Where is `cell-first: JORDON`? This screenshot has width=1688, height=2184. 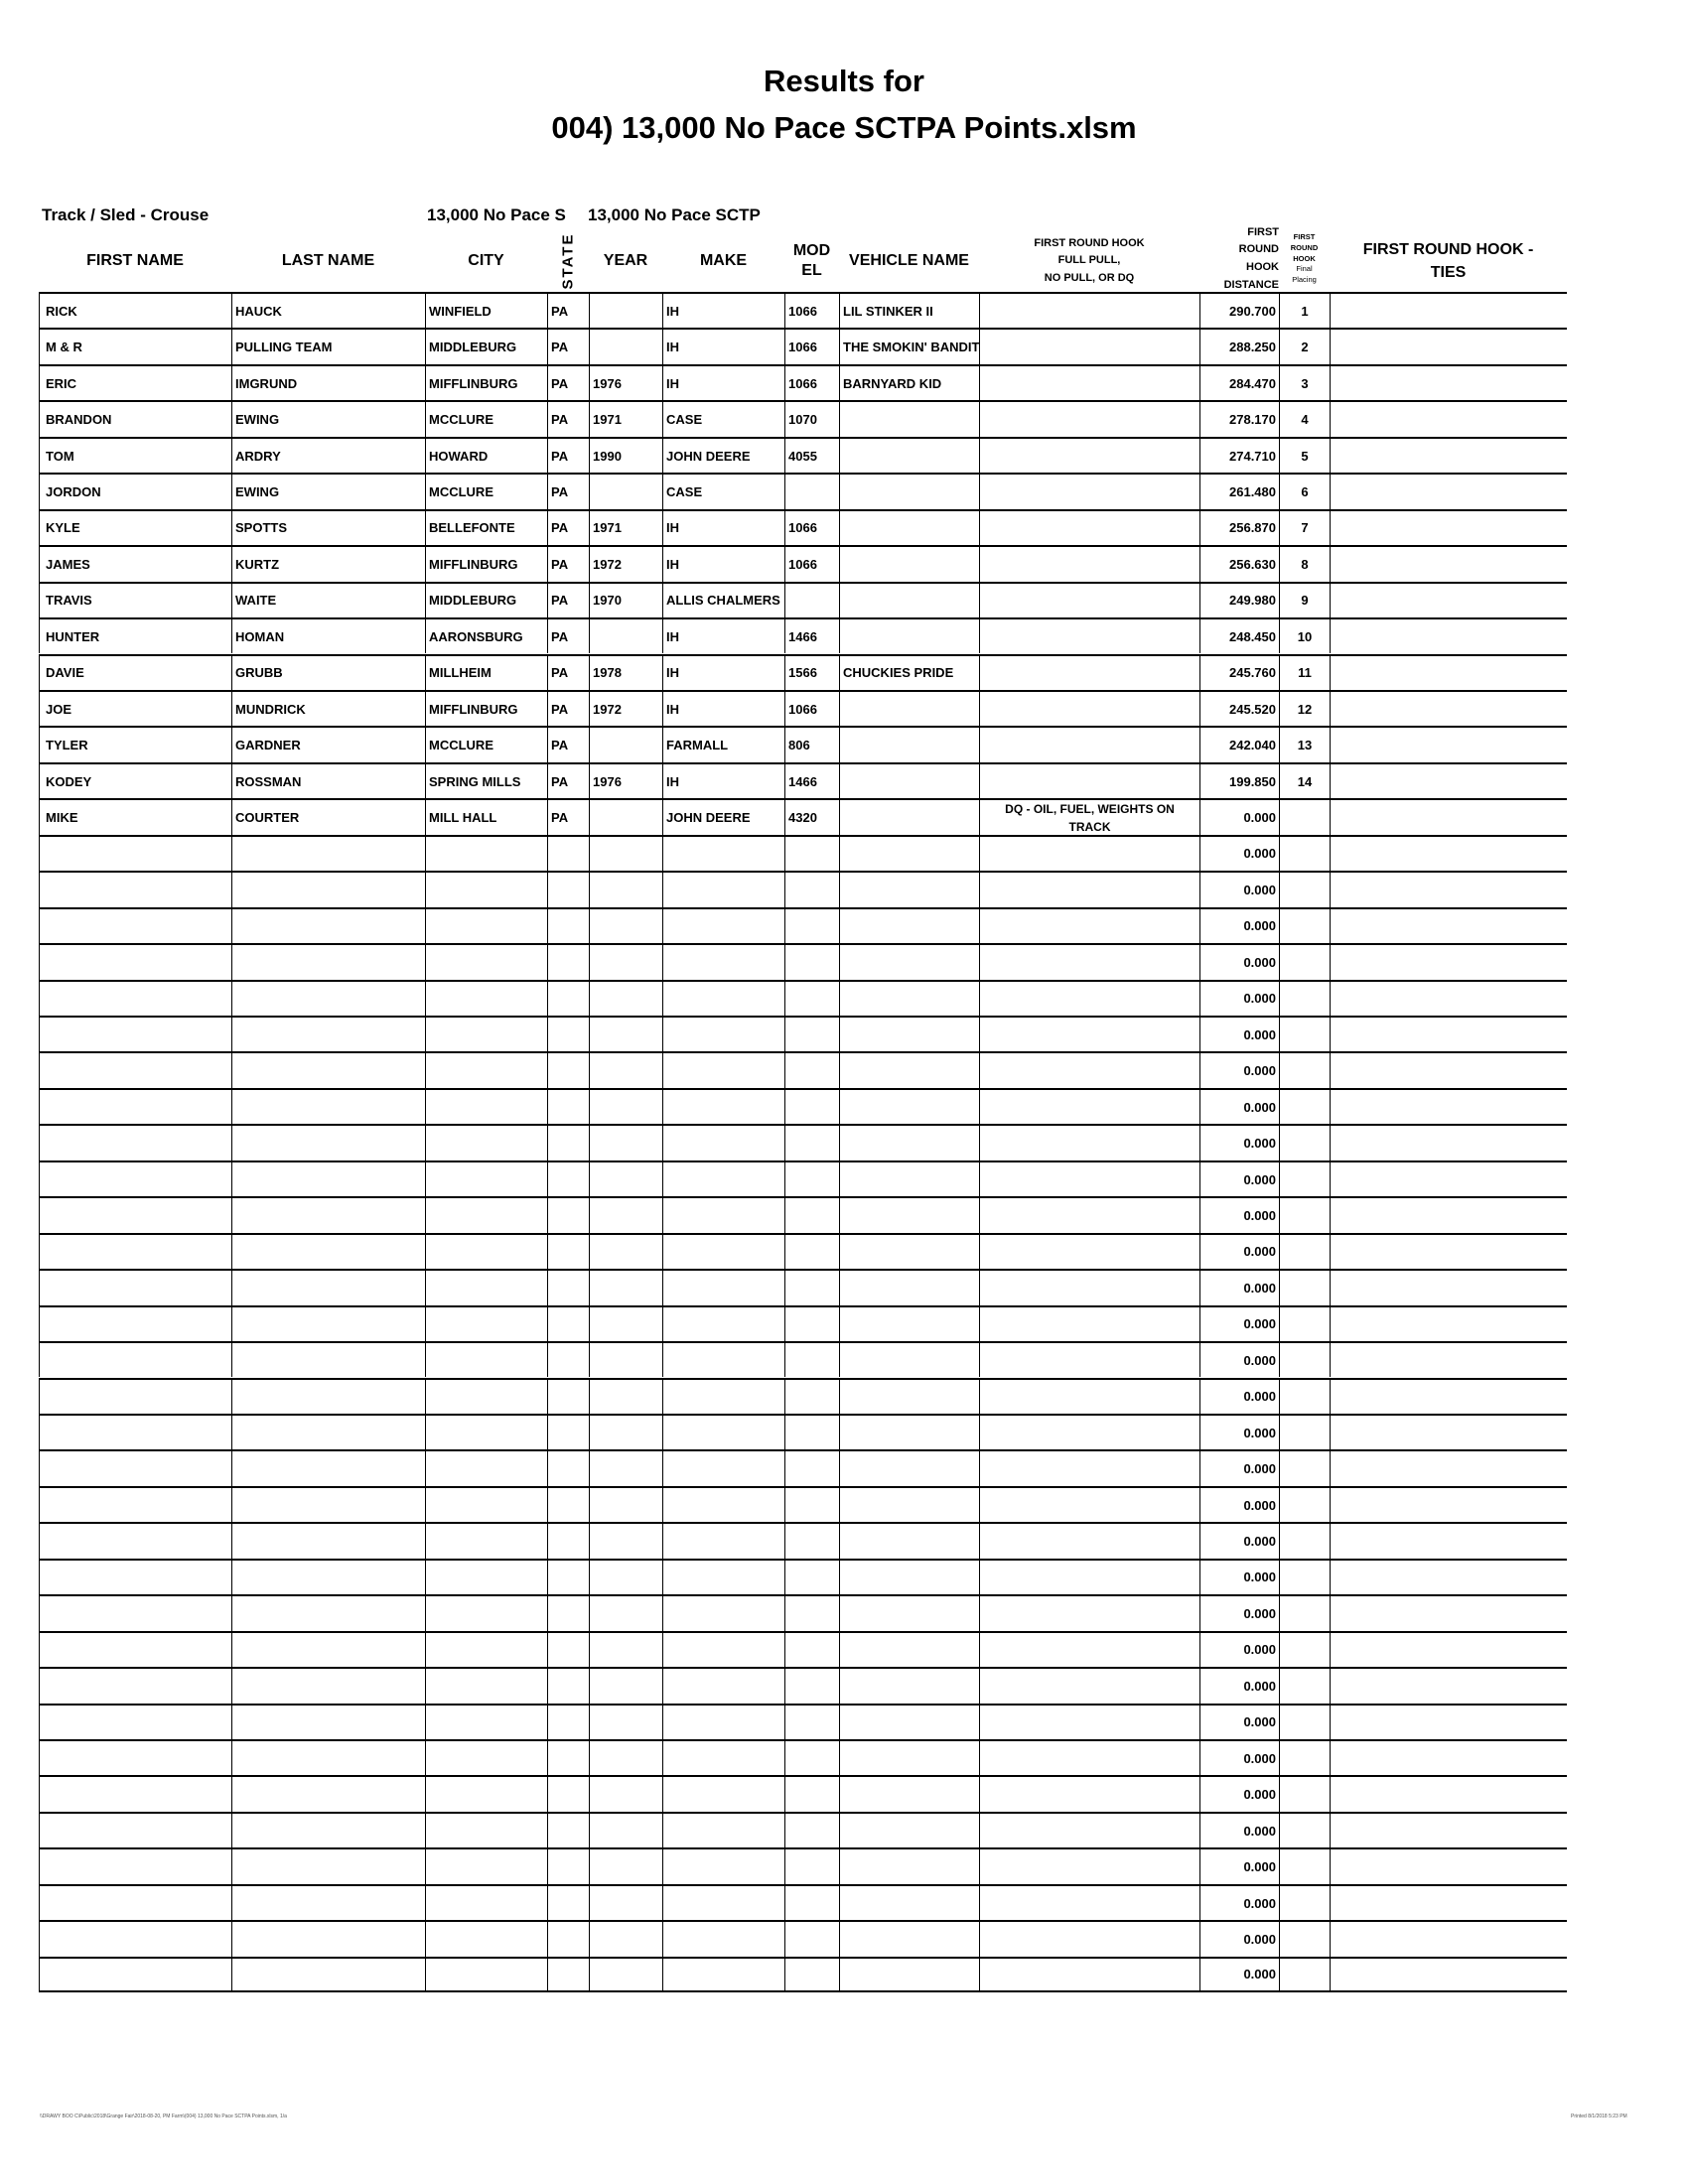
cell-first: JORDON is located at coordinates (135, 492).